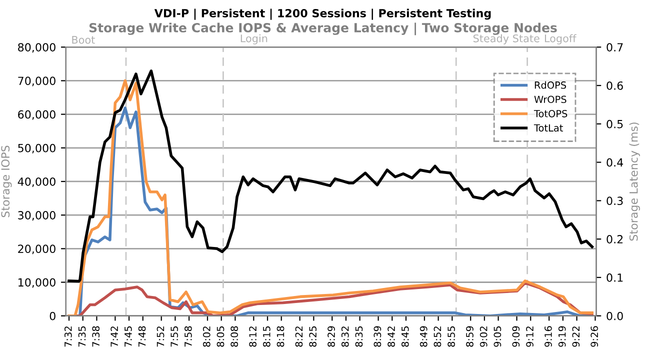 This screenshot has width=646, height=349. Describe the element at coordinates (562, 336) in the screenshot. I see `x-tick-label: 9:19` at that location.